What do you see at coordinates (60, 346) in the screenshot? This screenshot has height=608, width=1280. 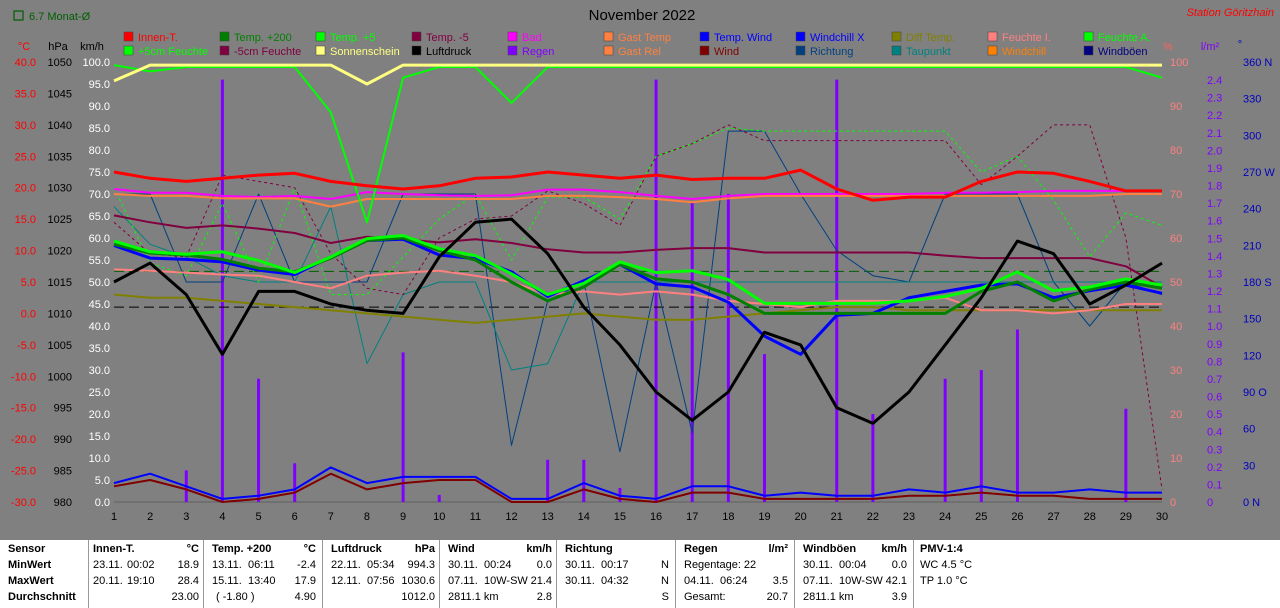 I see `pressure-tick-label: 1005` at bounding box center [60, 346].